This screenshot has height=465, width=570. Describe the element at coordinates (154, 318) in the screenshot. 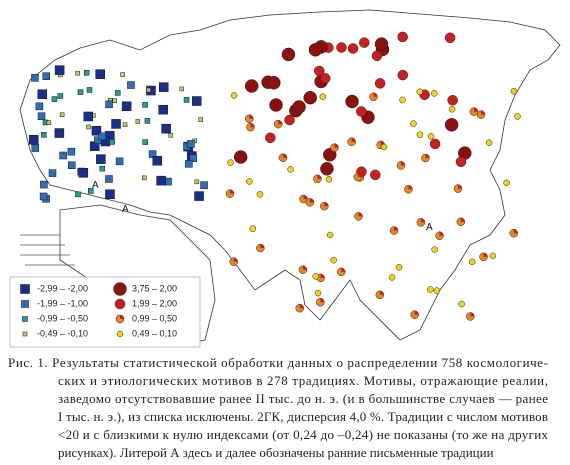

I see `legend-label: 0,99 – 0,50` at that location.